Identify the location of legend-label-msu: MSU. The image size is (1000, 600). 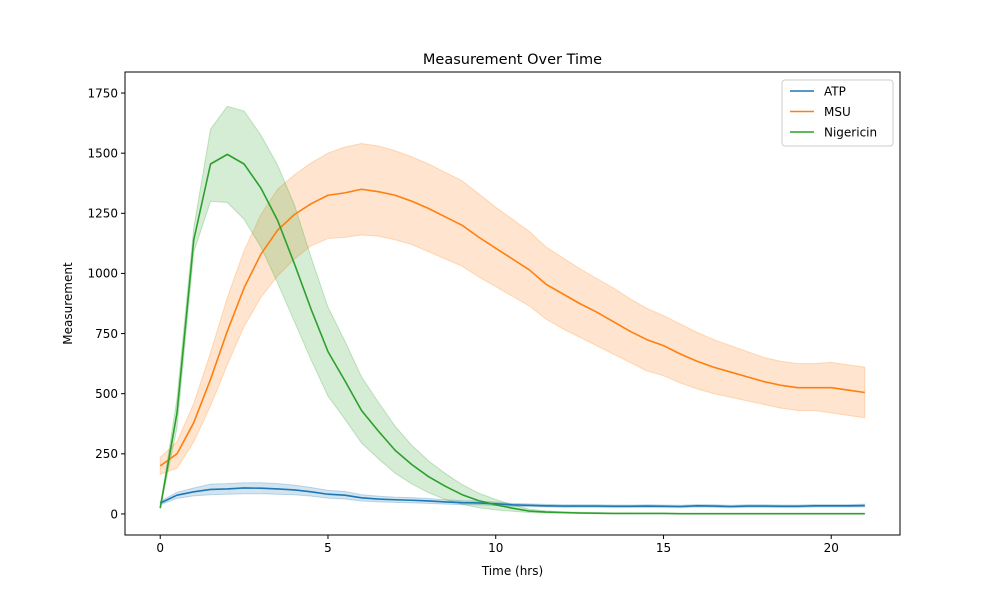
(837, 112).